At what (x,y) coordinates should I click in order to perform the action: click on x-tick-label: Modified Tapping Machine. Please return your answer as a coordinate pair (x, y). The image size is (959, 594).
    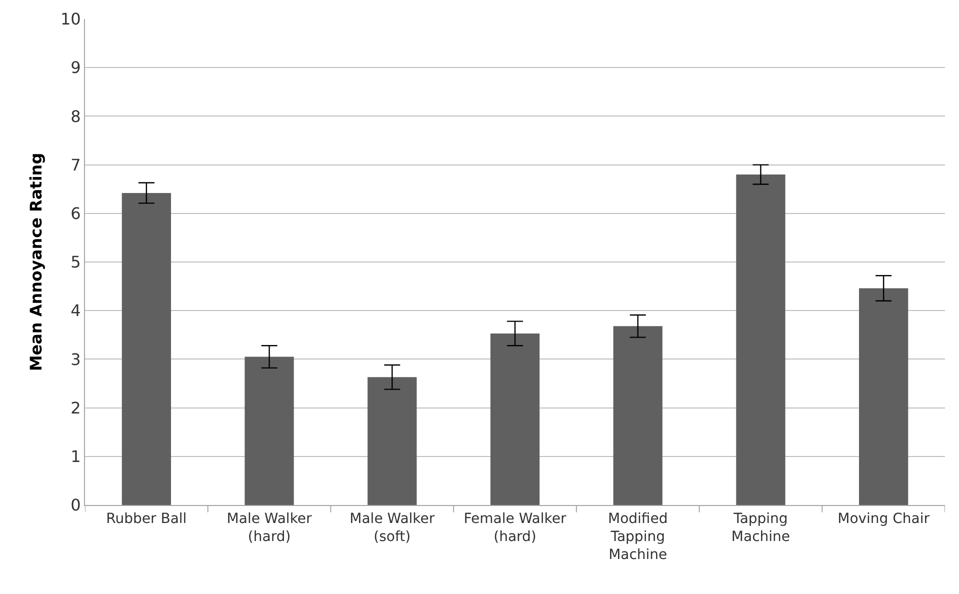
    Looking at the image, I should click on (638, 537).